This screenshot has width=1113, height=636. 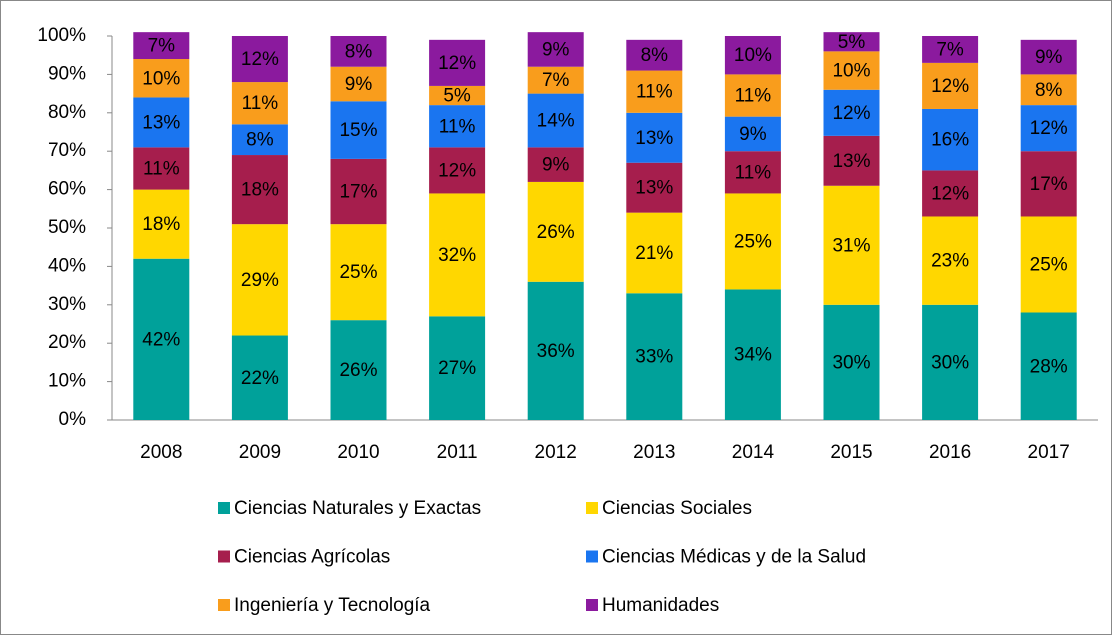 I want to click on y-tick-label: 50%, so click(x=67, y=227).